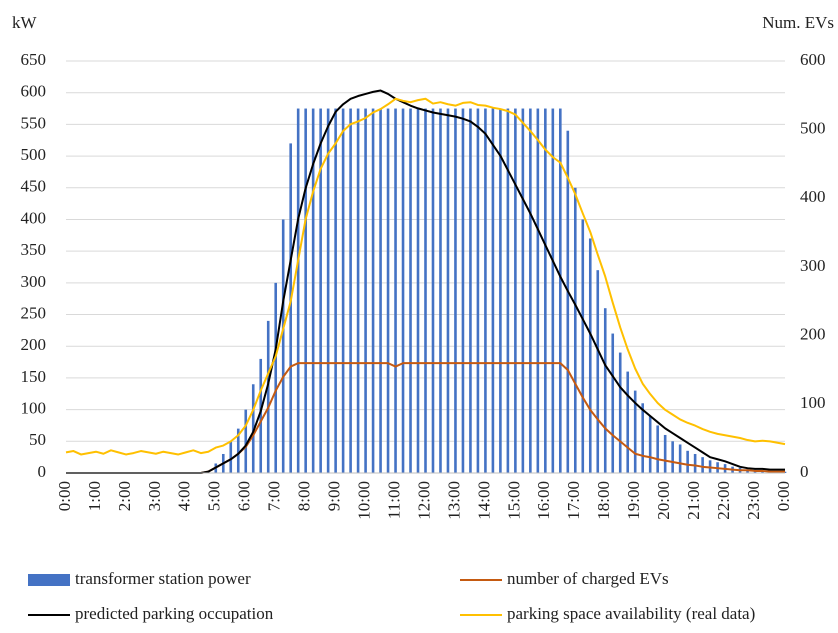 The height and width of the screenshot is (633, 838). What do you see at coordinates (813, 196) in the screenshot?
I see `y2-tick-label: 400` at bounding box center [813, 196].